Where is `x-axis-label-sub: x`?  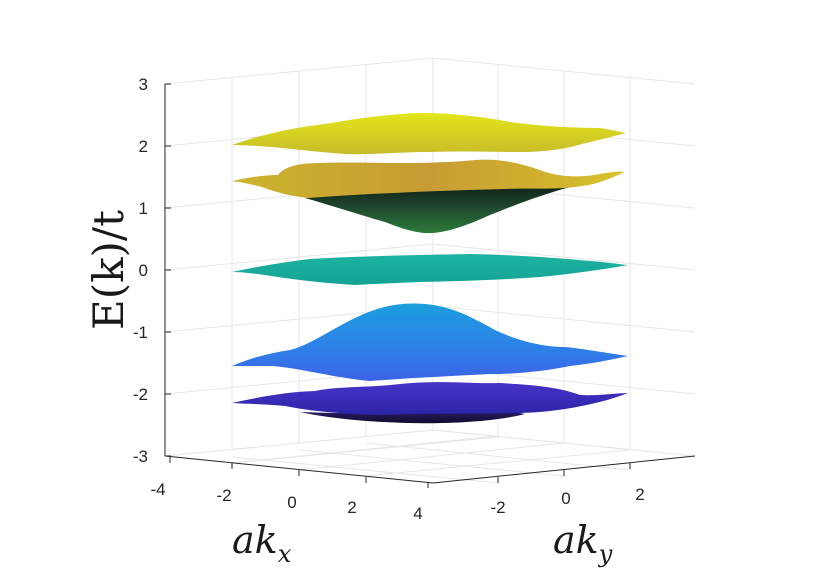
x-axis-label-sub: x is located at coordinates (285, 554).